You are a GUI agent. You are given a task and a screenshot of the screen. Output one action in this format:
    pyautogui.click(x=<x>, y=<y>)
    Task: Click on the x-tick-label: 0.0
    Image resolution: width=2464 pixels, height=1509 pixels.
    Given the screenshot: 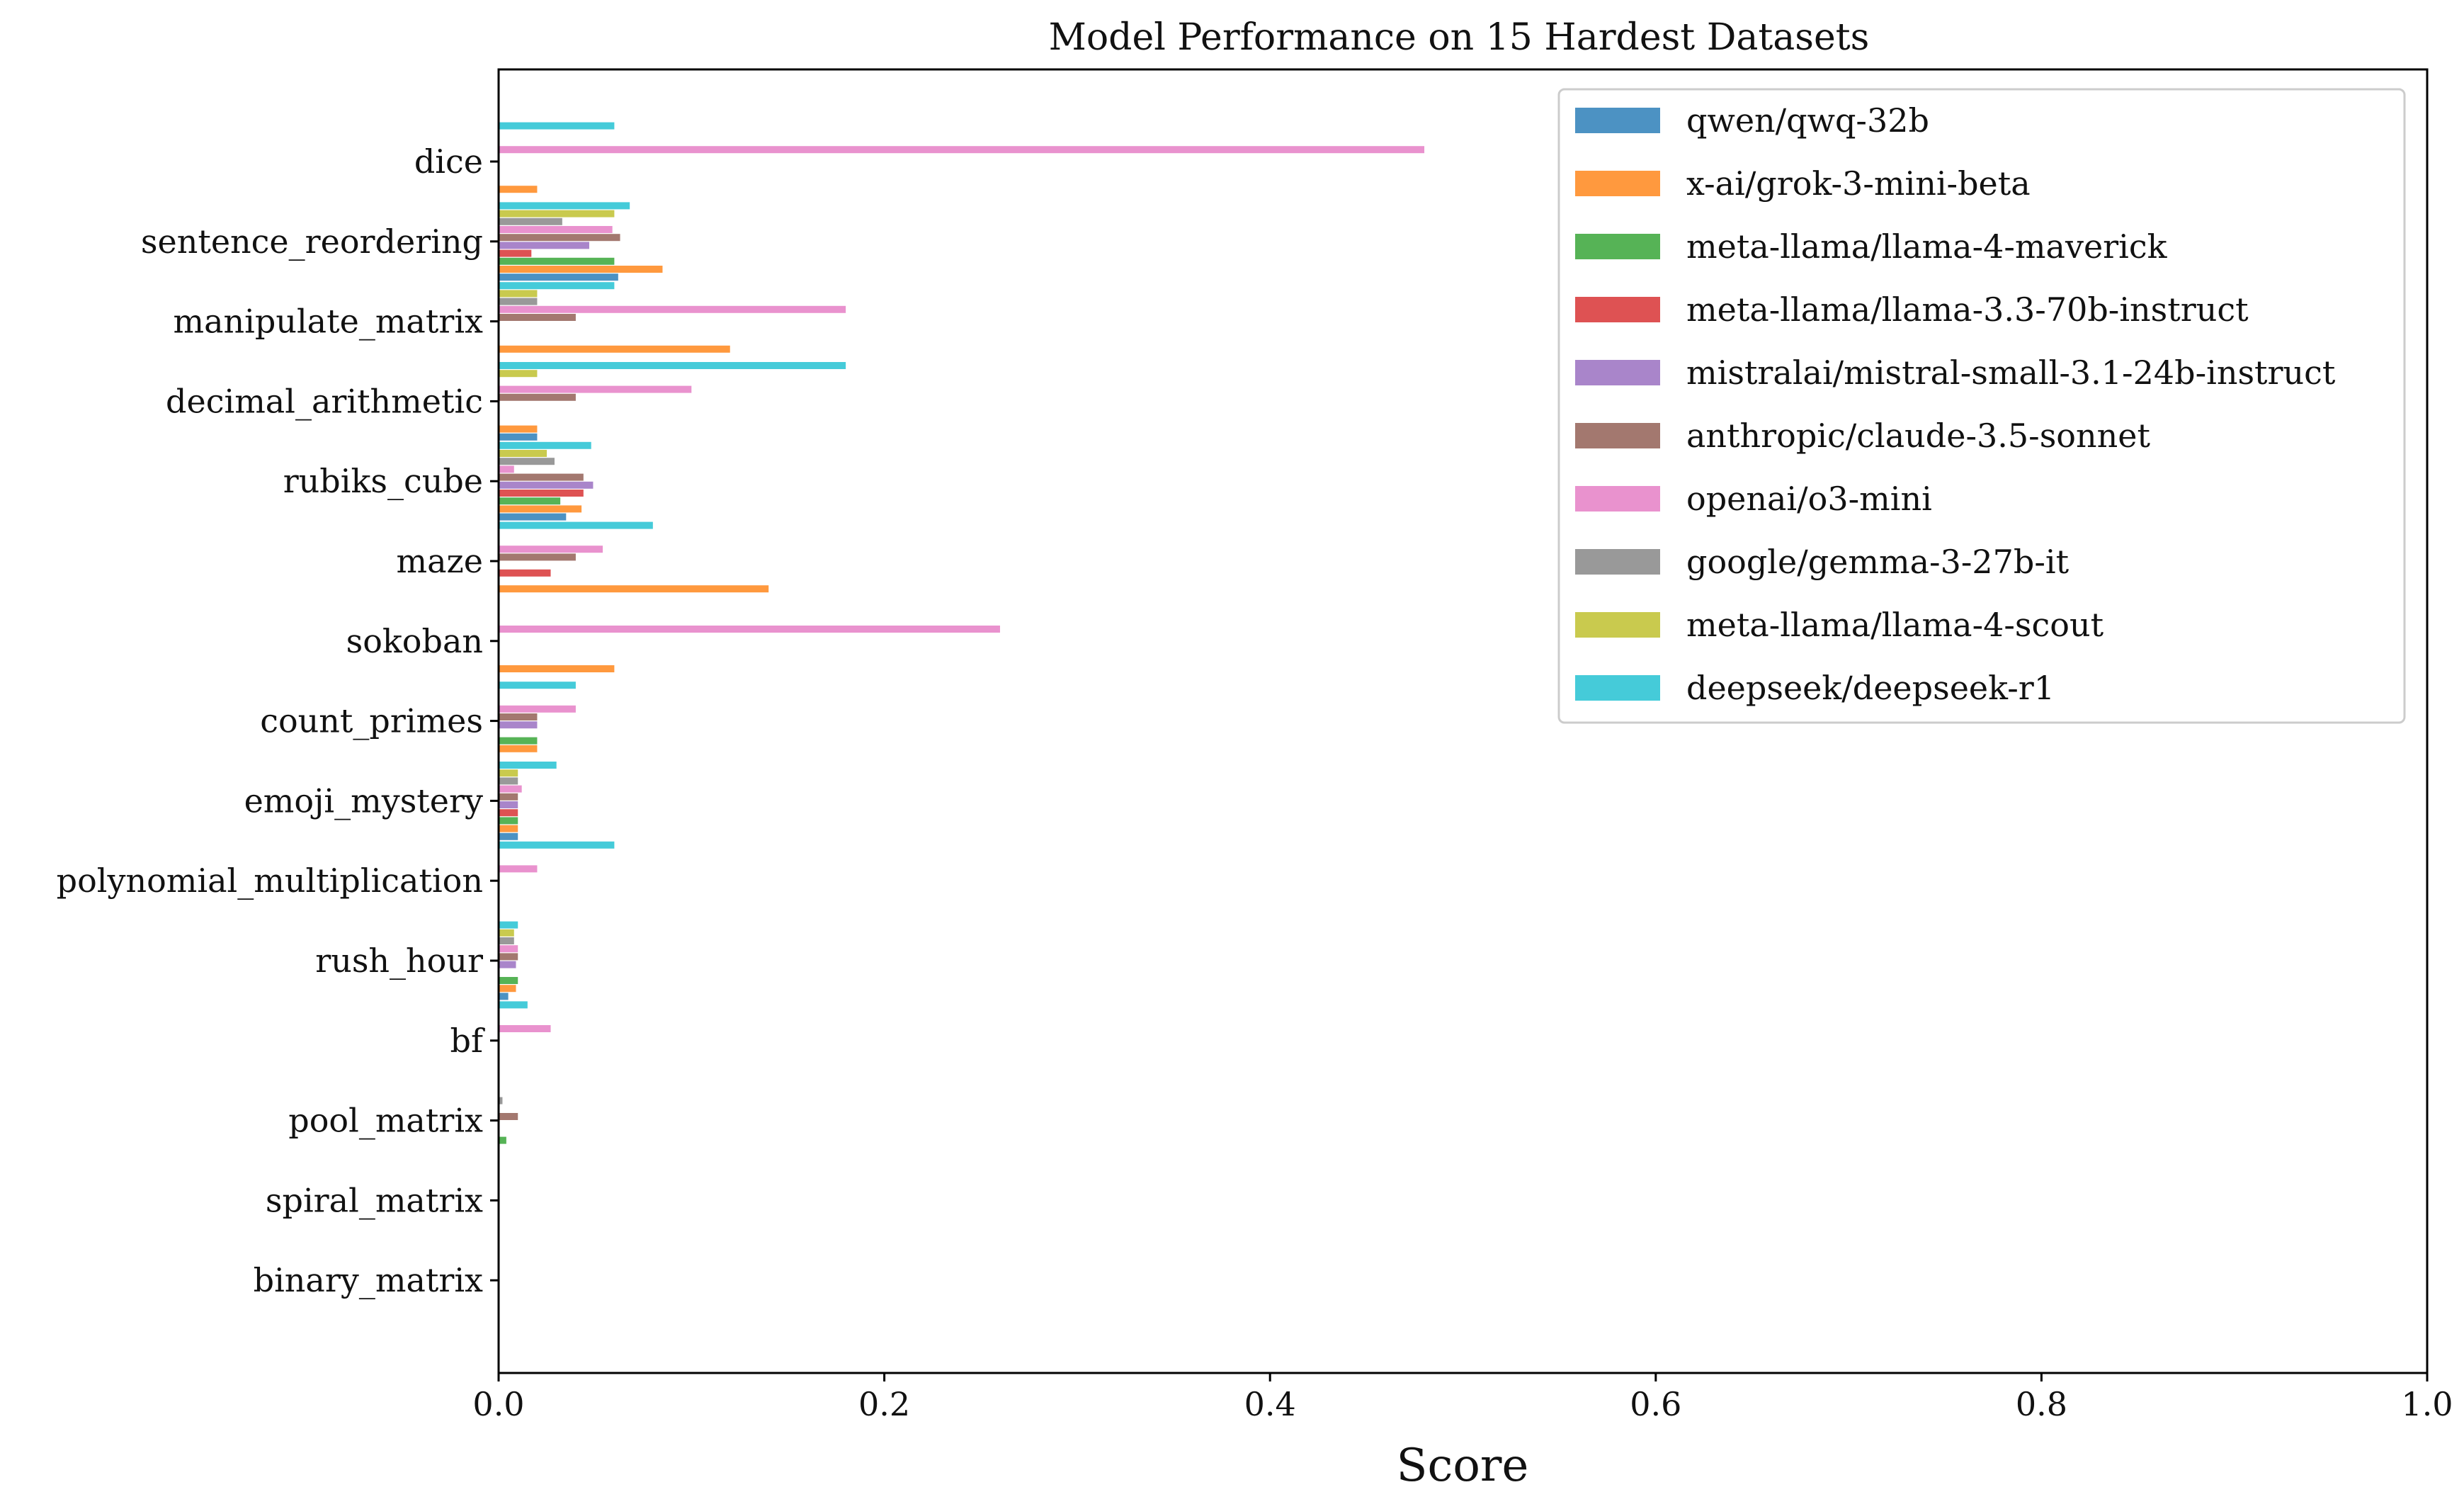 What is the action you would take?
    pyautogui.click(x=498, y=1404)
    